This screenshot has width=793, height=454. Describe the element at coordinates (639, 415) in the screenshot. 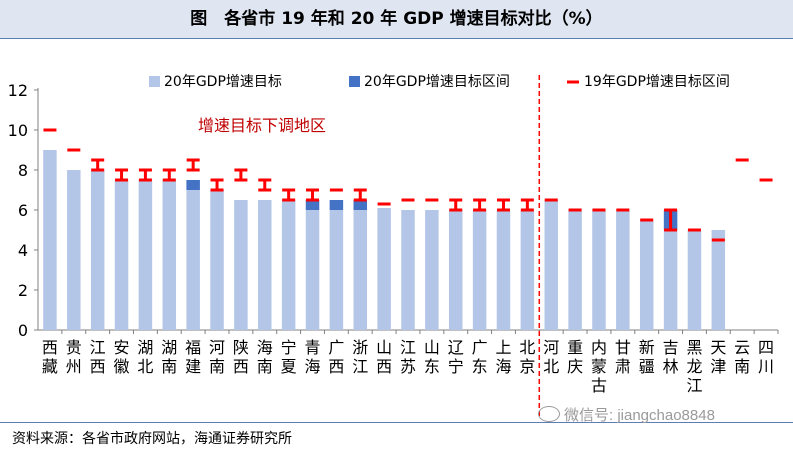

I see `watermark-text: 微信号: jiangchao8848` at that location.